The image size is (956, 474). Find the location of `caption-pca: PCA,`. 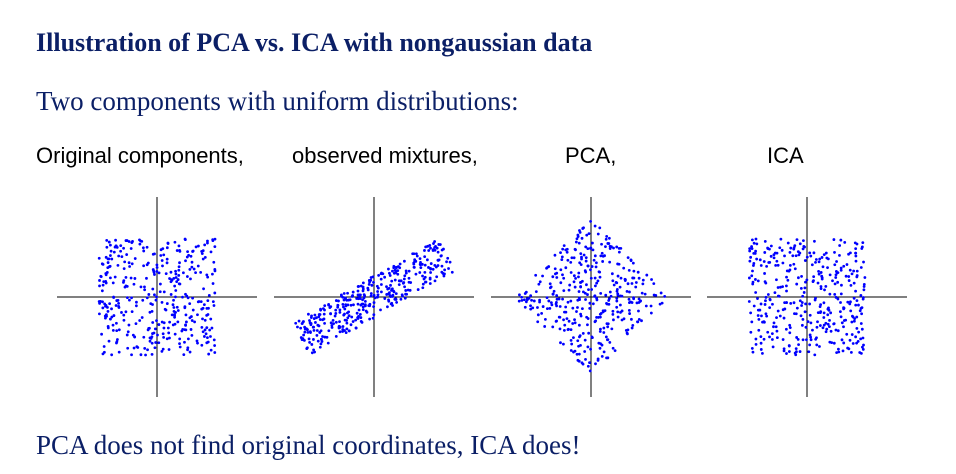

caption-pca: PCA, is located at coordinates (591, 155).